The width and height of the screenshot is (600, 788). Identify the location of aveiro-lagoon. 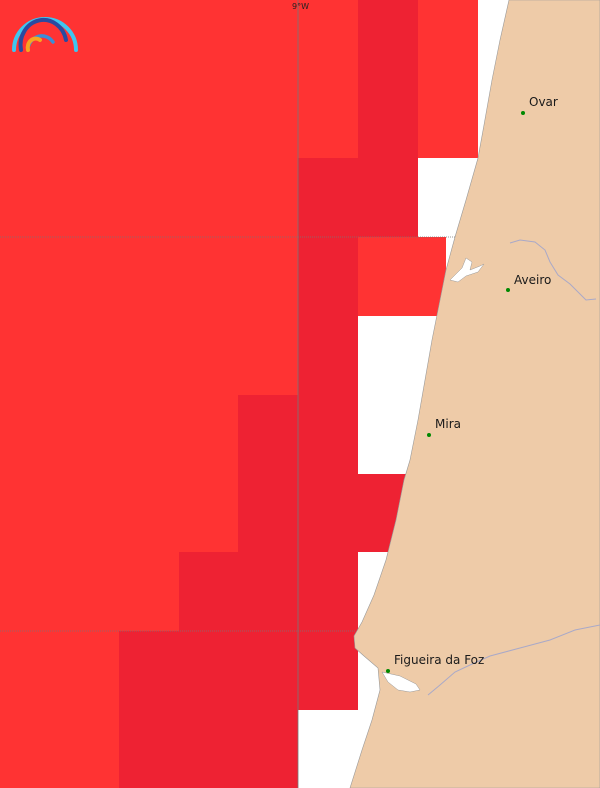
(467, 270).